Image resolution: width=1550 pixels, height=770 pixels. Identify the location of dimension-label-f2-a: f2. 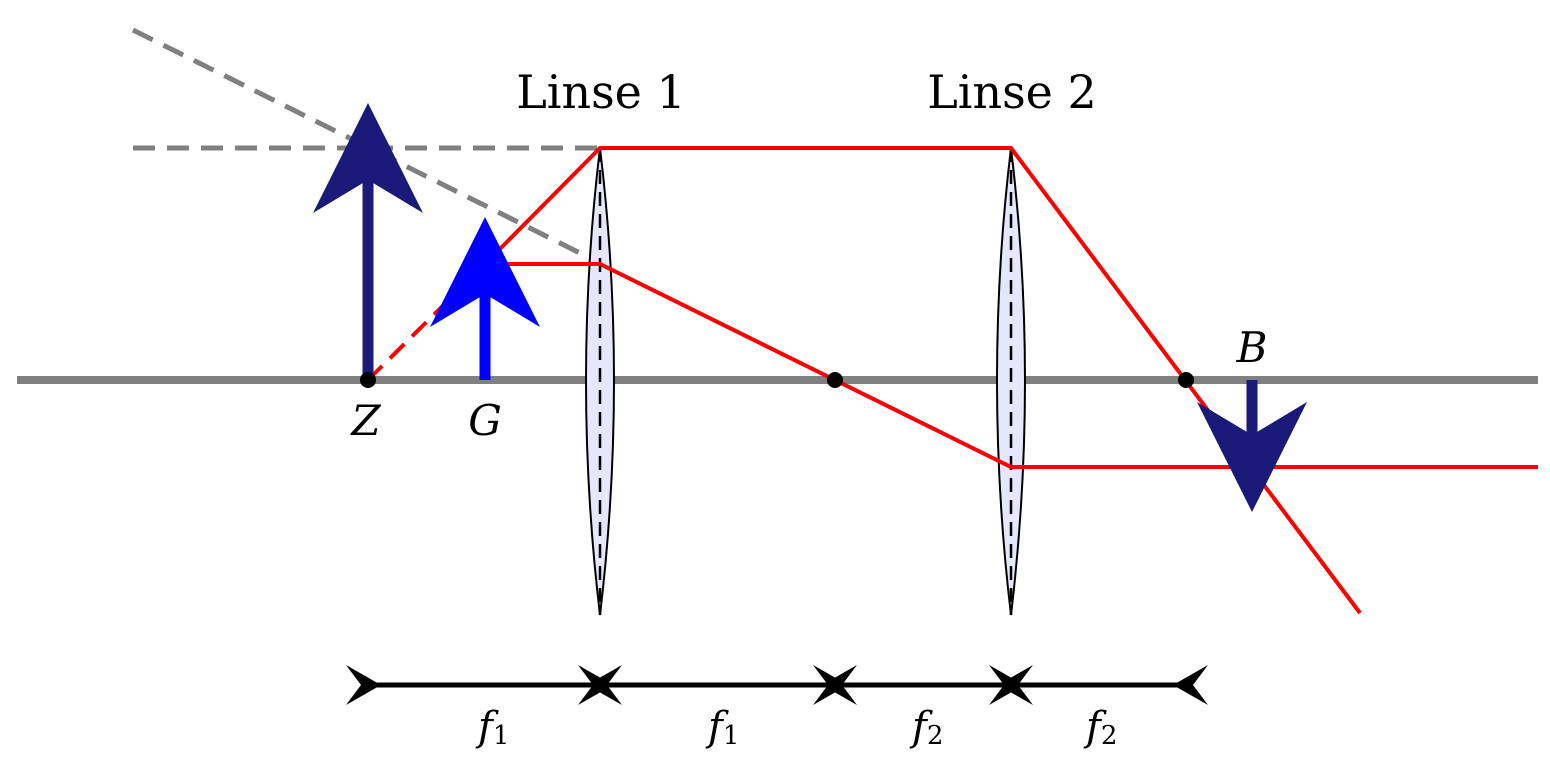
(926, 727).